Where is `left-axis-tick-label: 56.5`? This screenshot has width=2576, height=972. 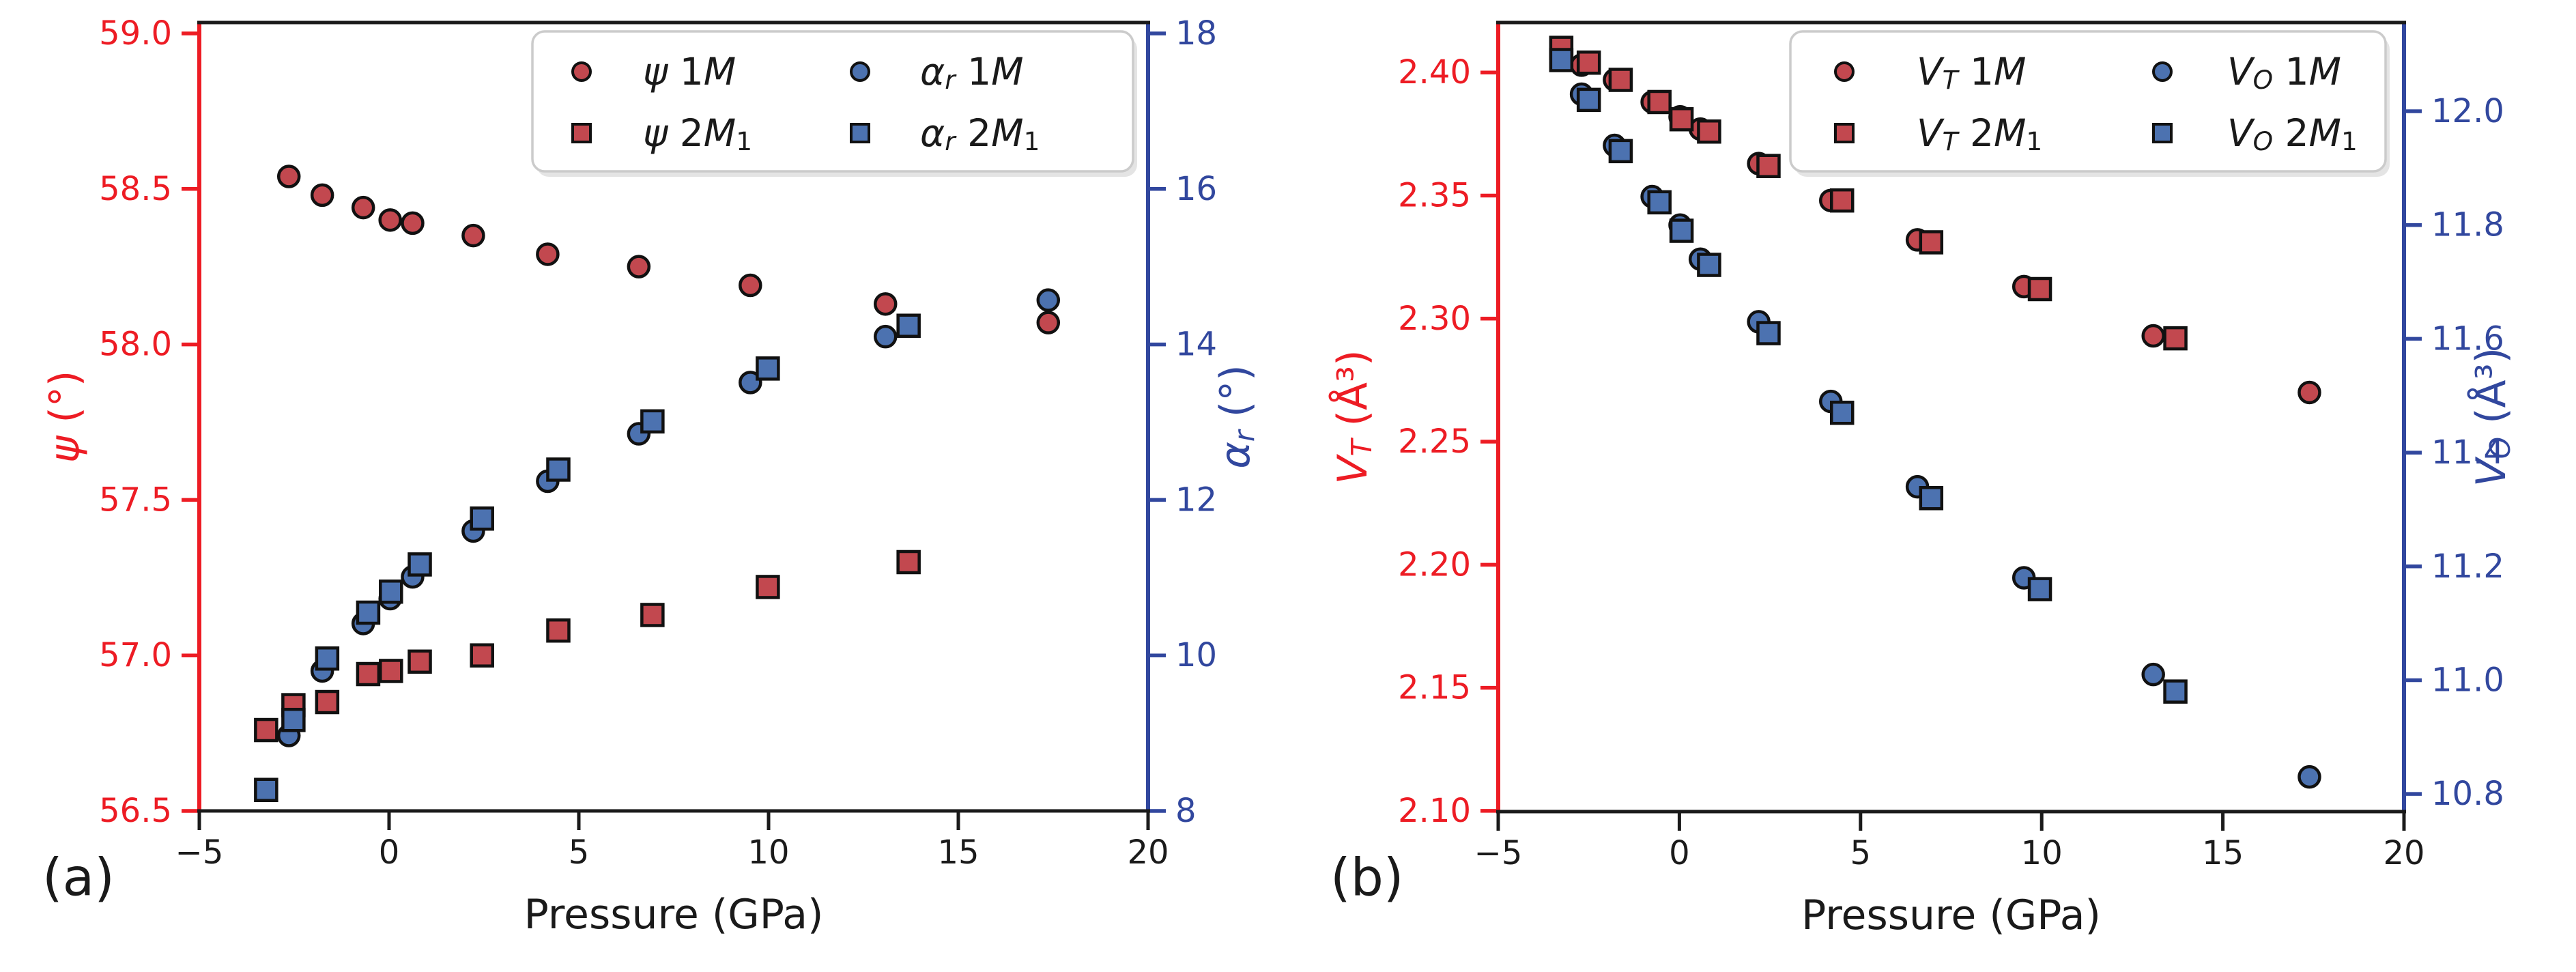 left-axis-tick-label: 56.5 is located at coordinates (135, 811).